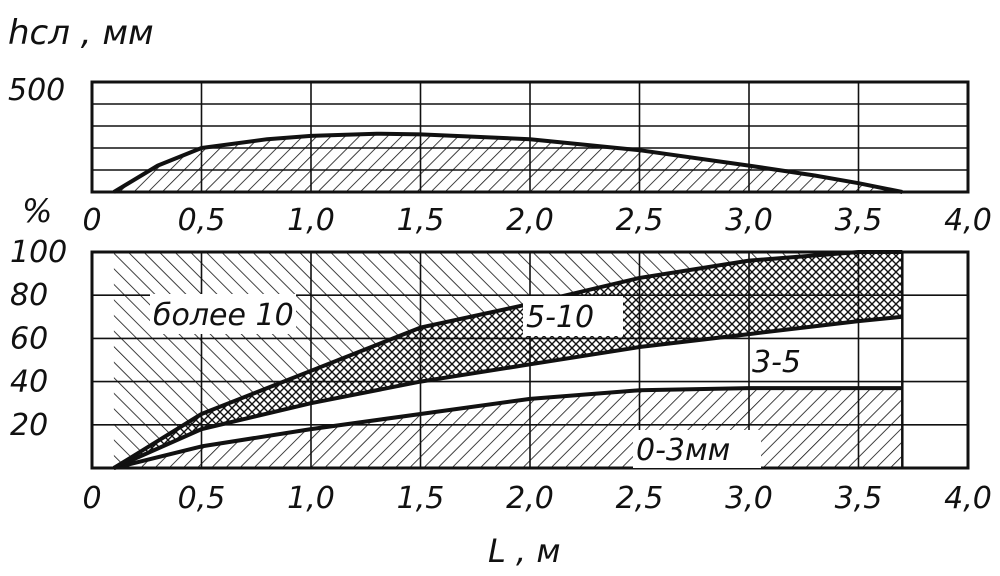 The width and height of the screenshot is (1000, 576). Describe the element at coordinates (421, 220) in the screenshot. I see `top-x-tick-label: 1,5` at that location.